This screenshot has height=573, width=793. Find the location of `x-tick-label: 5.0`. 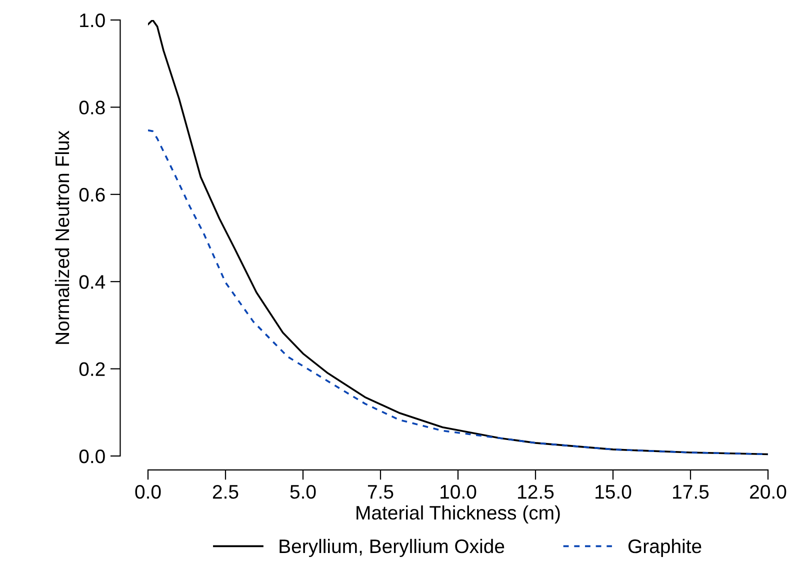

x-tick-label: 5.0 is located at coordinates (303, 491).